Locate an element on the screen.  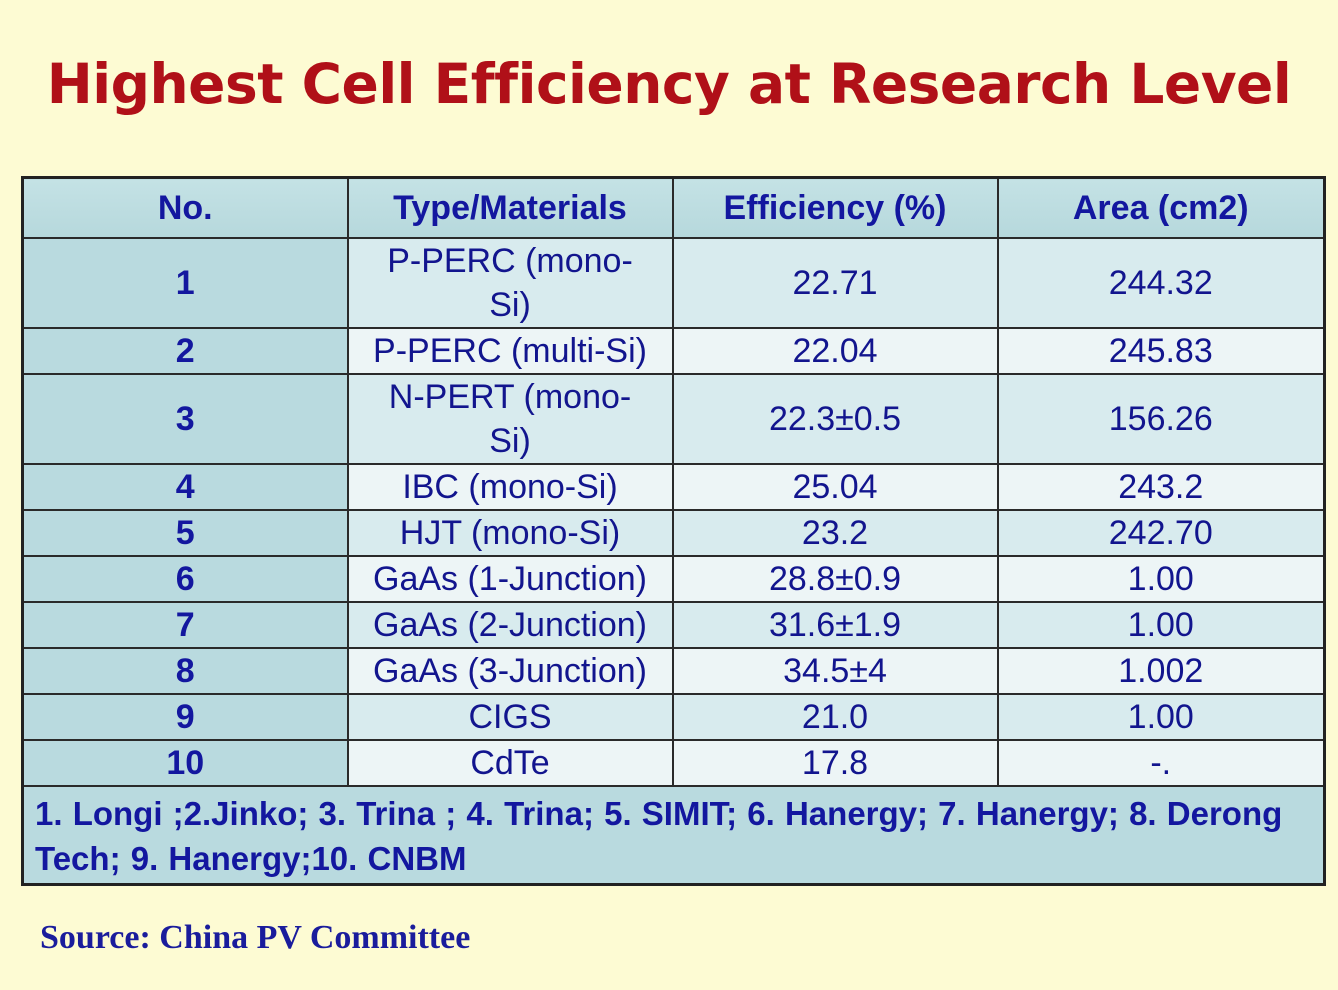
table-row: 2 P-PERC (multi-Si) 22.04 245.83 is located at coordinates (673, 351).